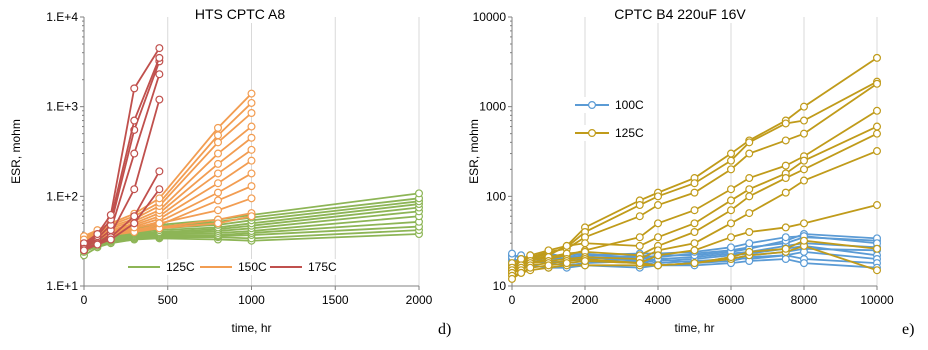 This screenshot has height=350, width=928. What do you see at coordinates (335, 300) in the screenshot?
I see `x-tick-label: 1500` at bounding box center [335, 300].